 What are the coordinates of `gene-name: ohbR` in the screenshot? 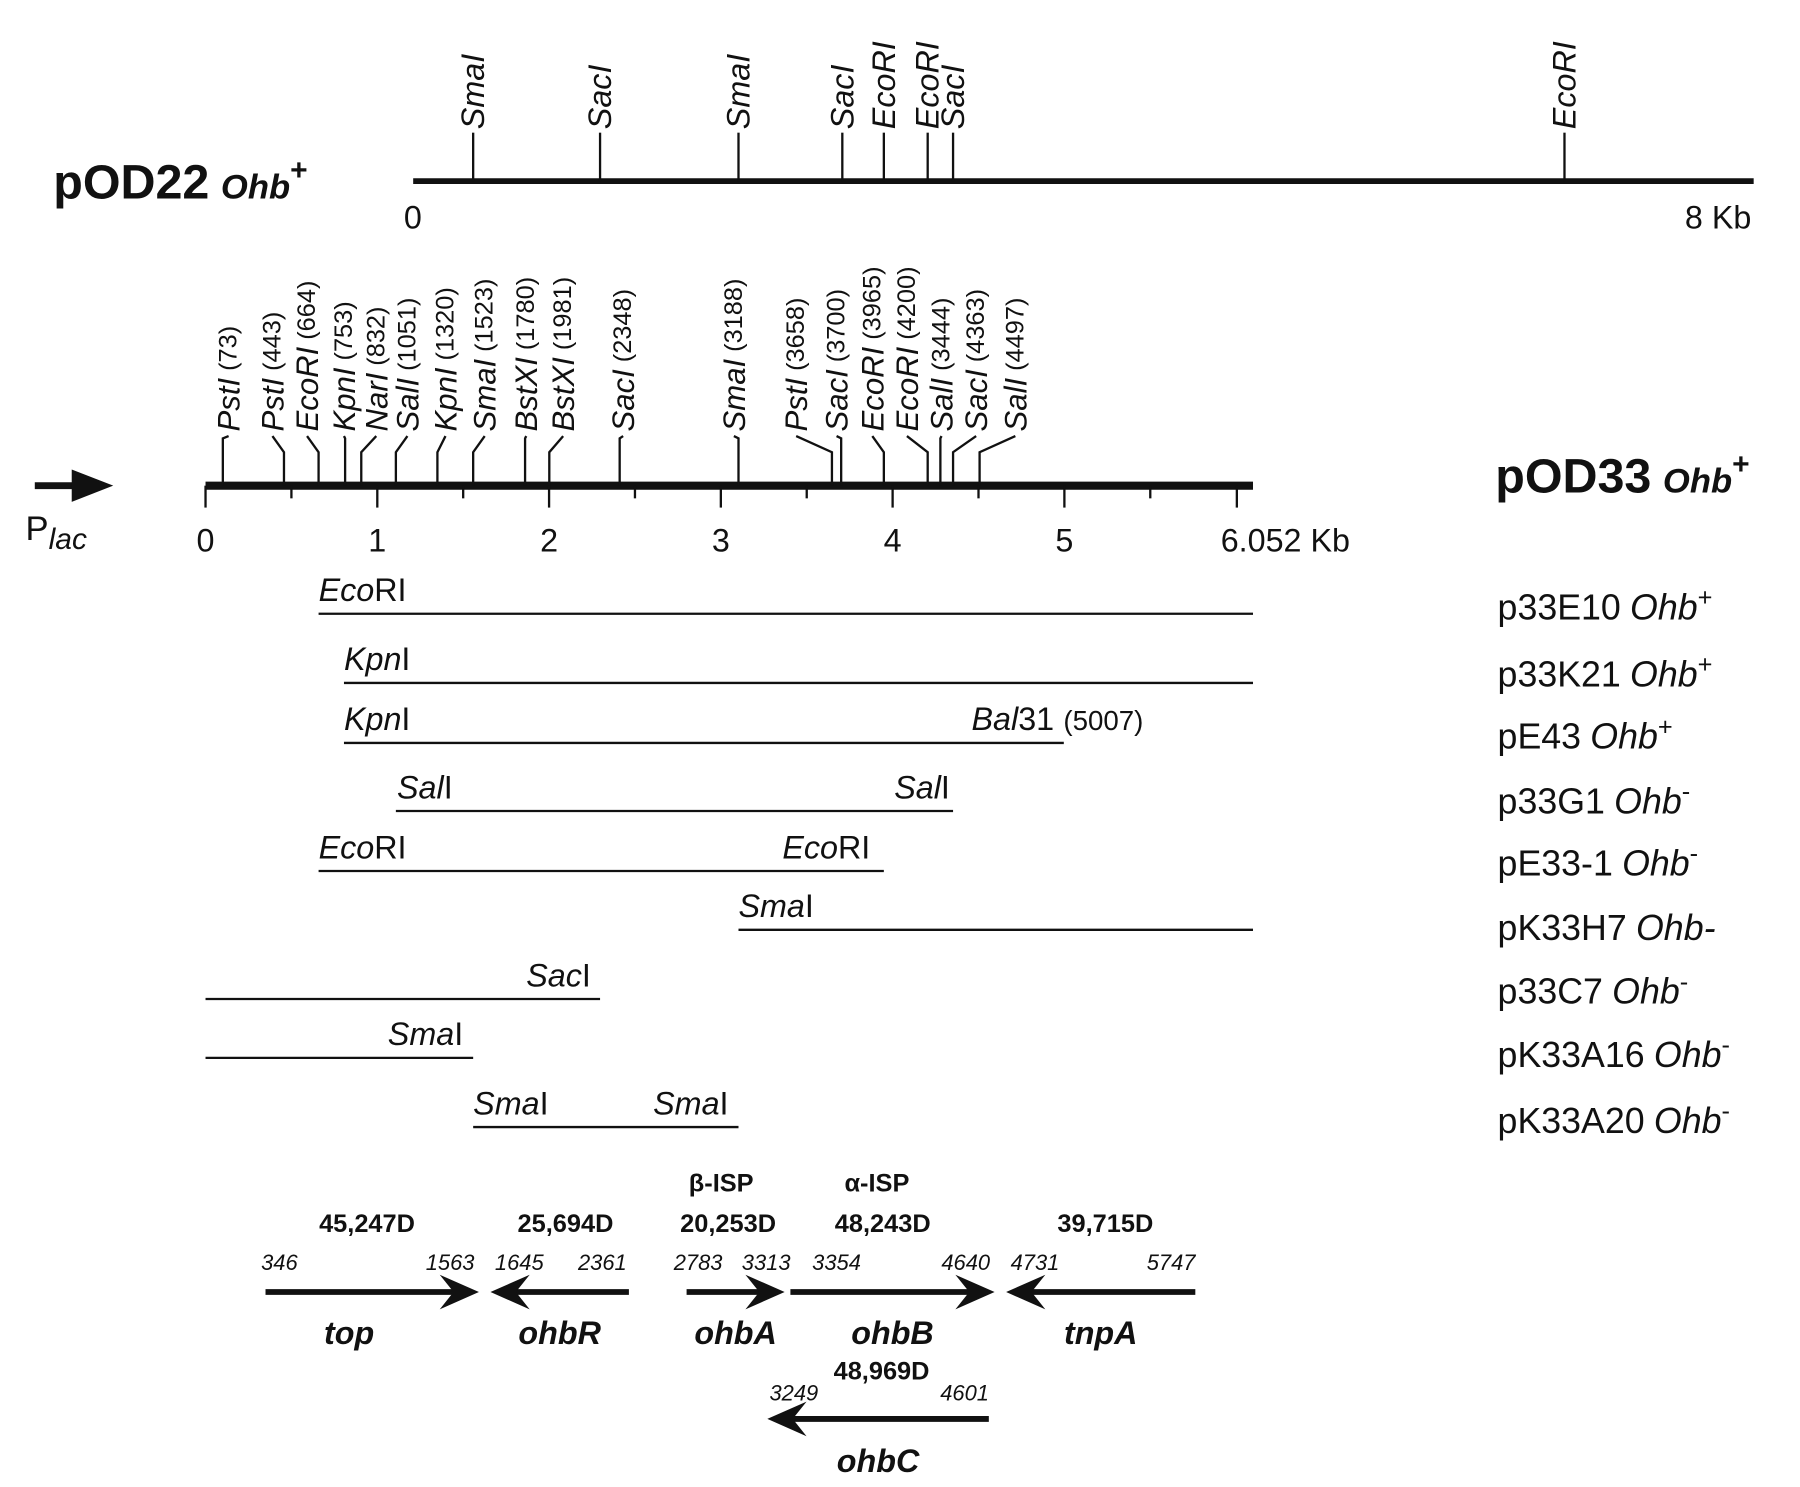 It's located at (559, 1333).